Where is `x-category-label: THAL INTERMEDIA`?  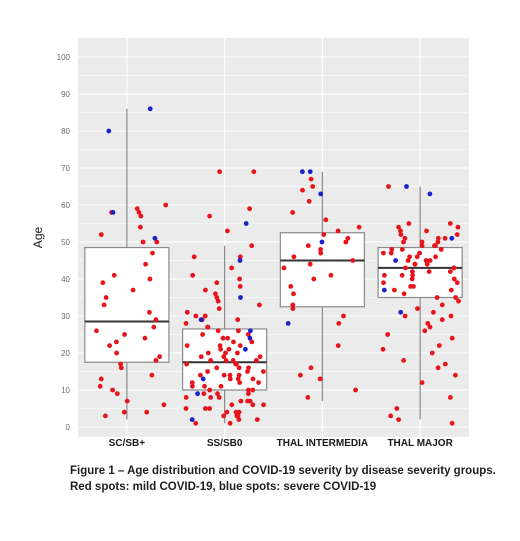
x-category-label: THAL INTERMEDIA is located at coordinates (322, 443).